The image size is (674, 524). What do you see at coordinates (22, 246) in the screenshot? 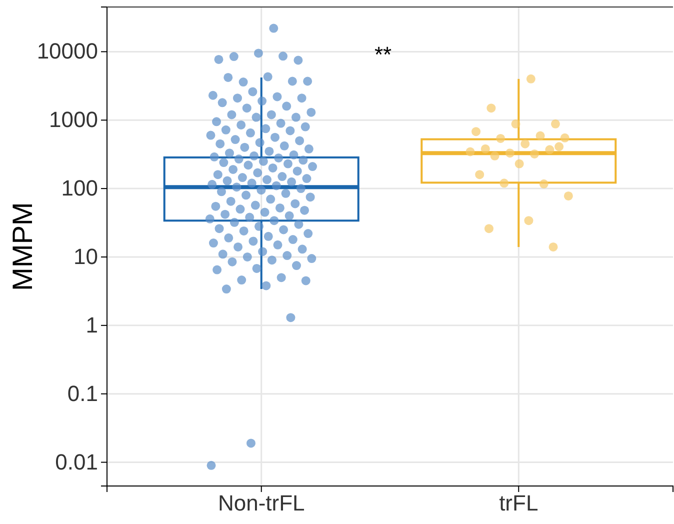
I see `y-axis-title: MMPM` at bounding box center [22, 246].